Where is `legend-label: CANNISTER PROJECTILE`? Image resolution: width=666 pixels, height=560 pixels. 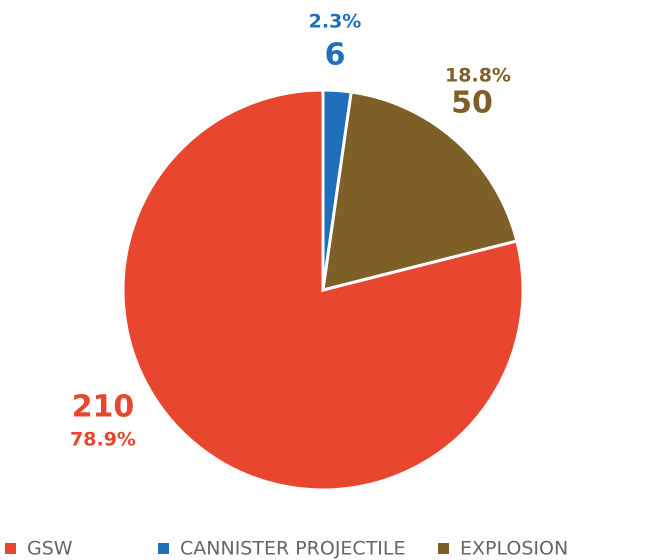 legend-label: CANNISTER PROJECTILE is located at coordinates (293, 549).